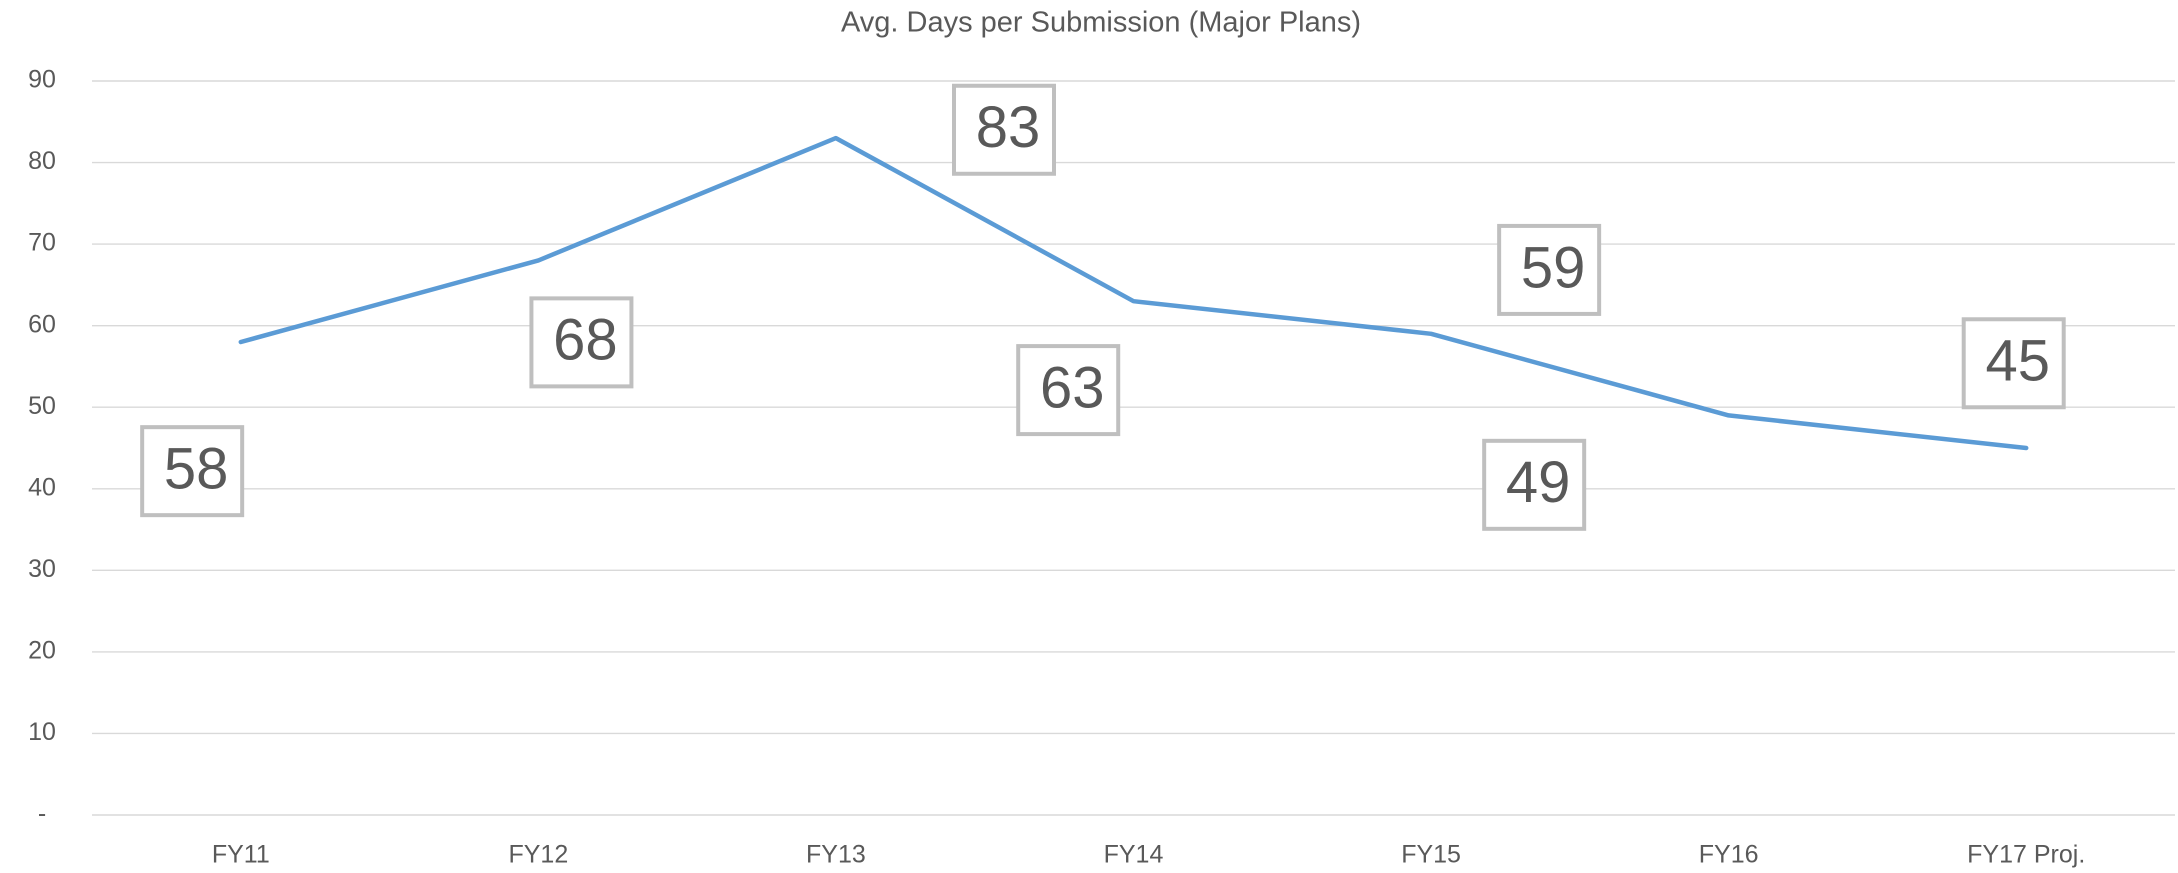  Describe the element at coordinates (1101, 23) in the screenshot. I see `chart-title: Avg. Days per Submission (Major Plans)` at that location.